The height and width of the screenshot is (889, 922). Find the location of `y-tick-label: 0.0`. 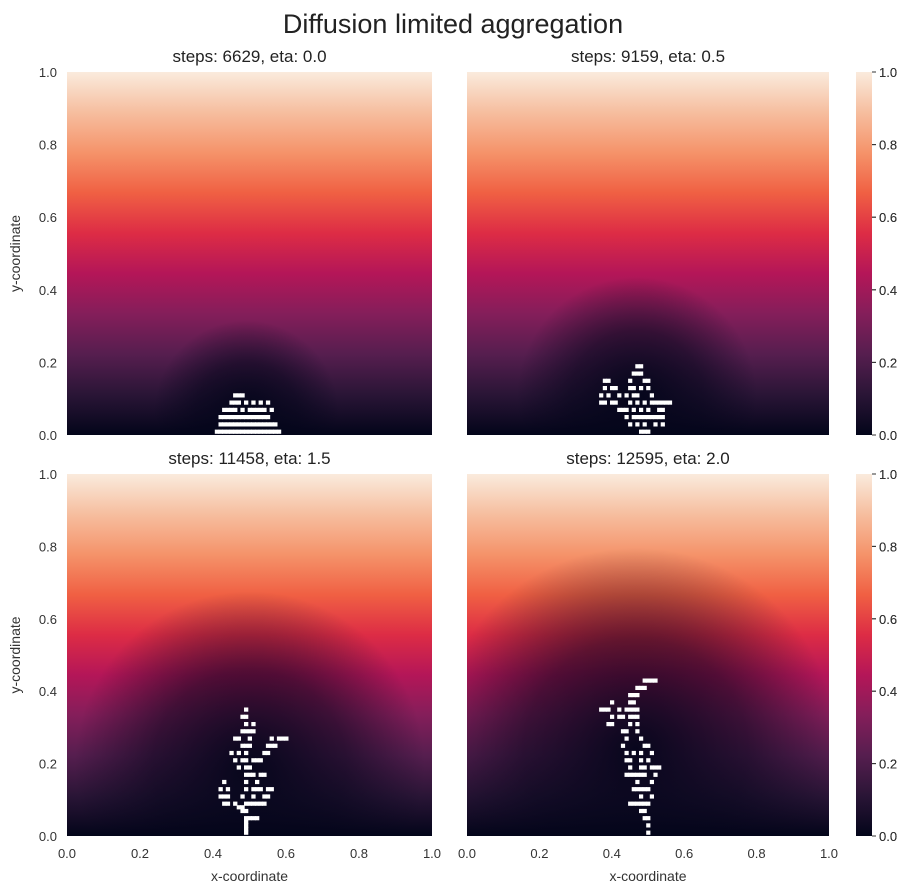

y-tick-label: 0.0 is located at coordinates (48, 435).